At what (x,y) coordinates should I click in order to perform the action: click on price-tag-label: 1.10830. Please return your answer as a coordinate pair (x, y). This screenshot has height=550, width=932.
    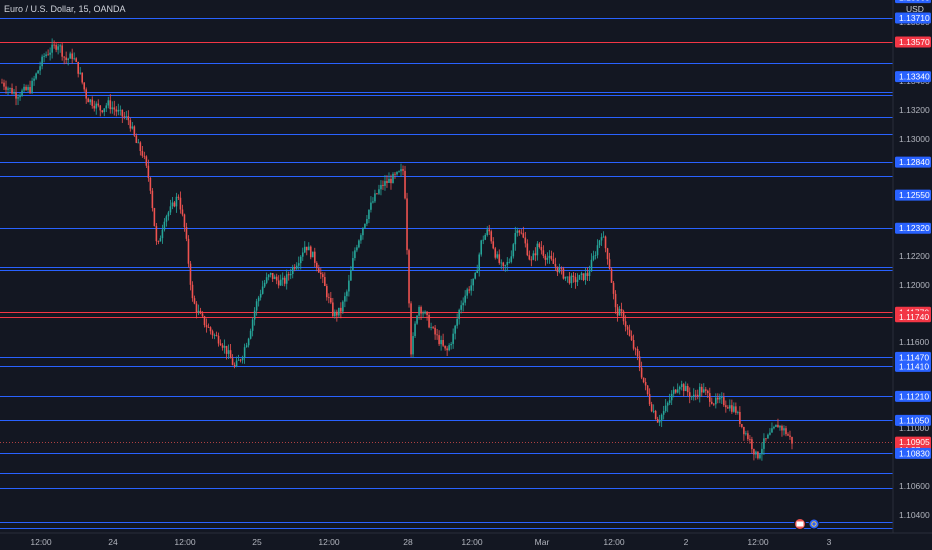
    Looking at the image, I should click on (914, 453).